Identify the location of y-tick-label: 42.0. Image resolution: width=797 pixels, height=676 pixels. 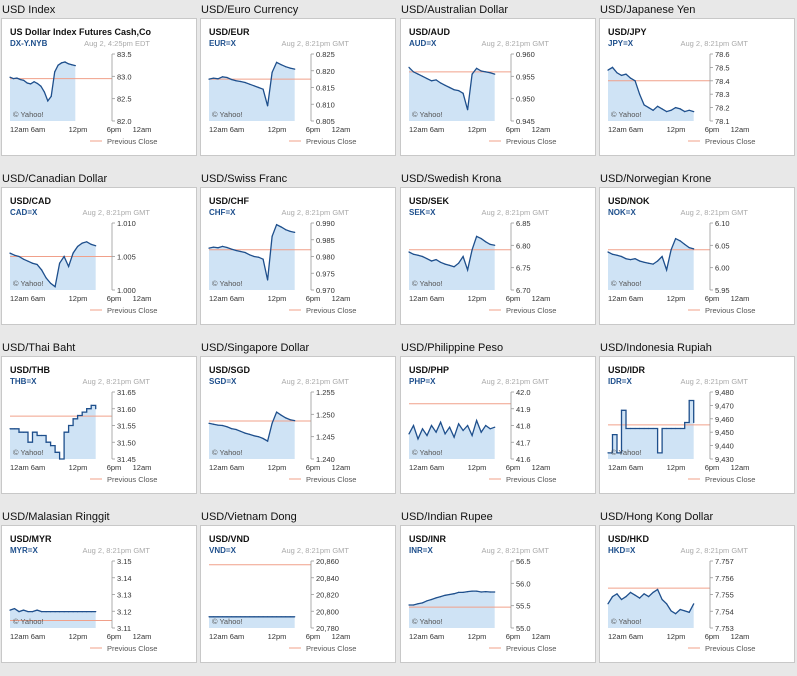
(523, 392).